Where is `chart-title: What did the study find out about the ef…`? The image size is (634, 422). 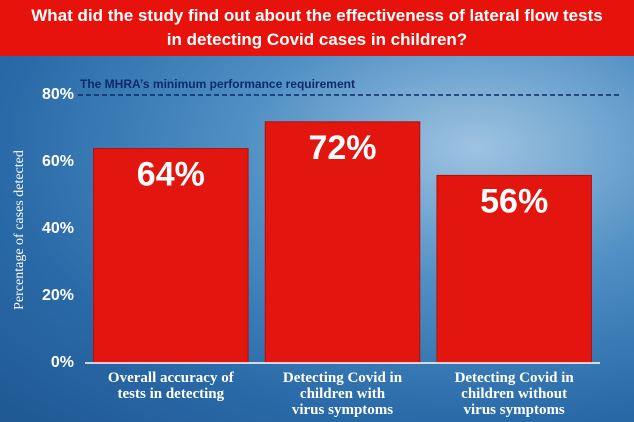
chart-title: What did the study find out about the ef… is located at coordinates (317, 28).